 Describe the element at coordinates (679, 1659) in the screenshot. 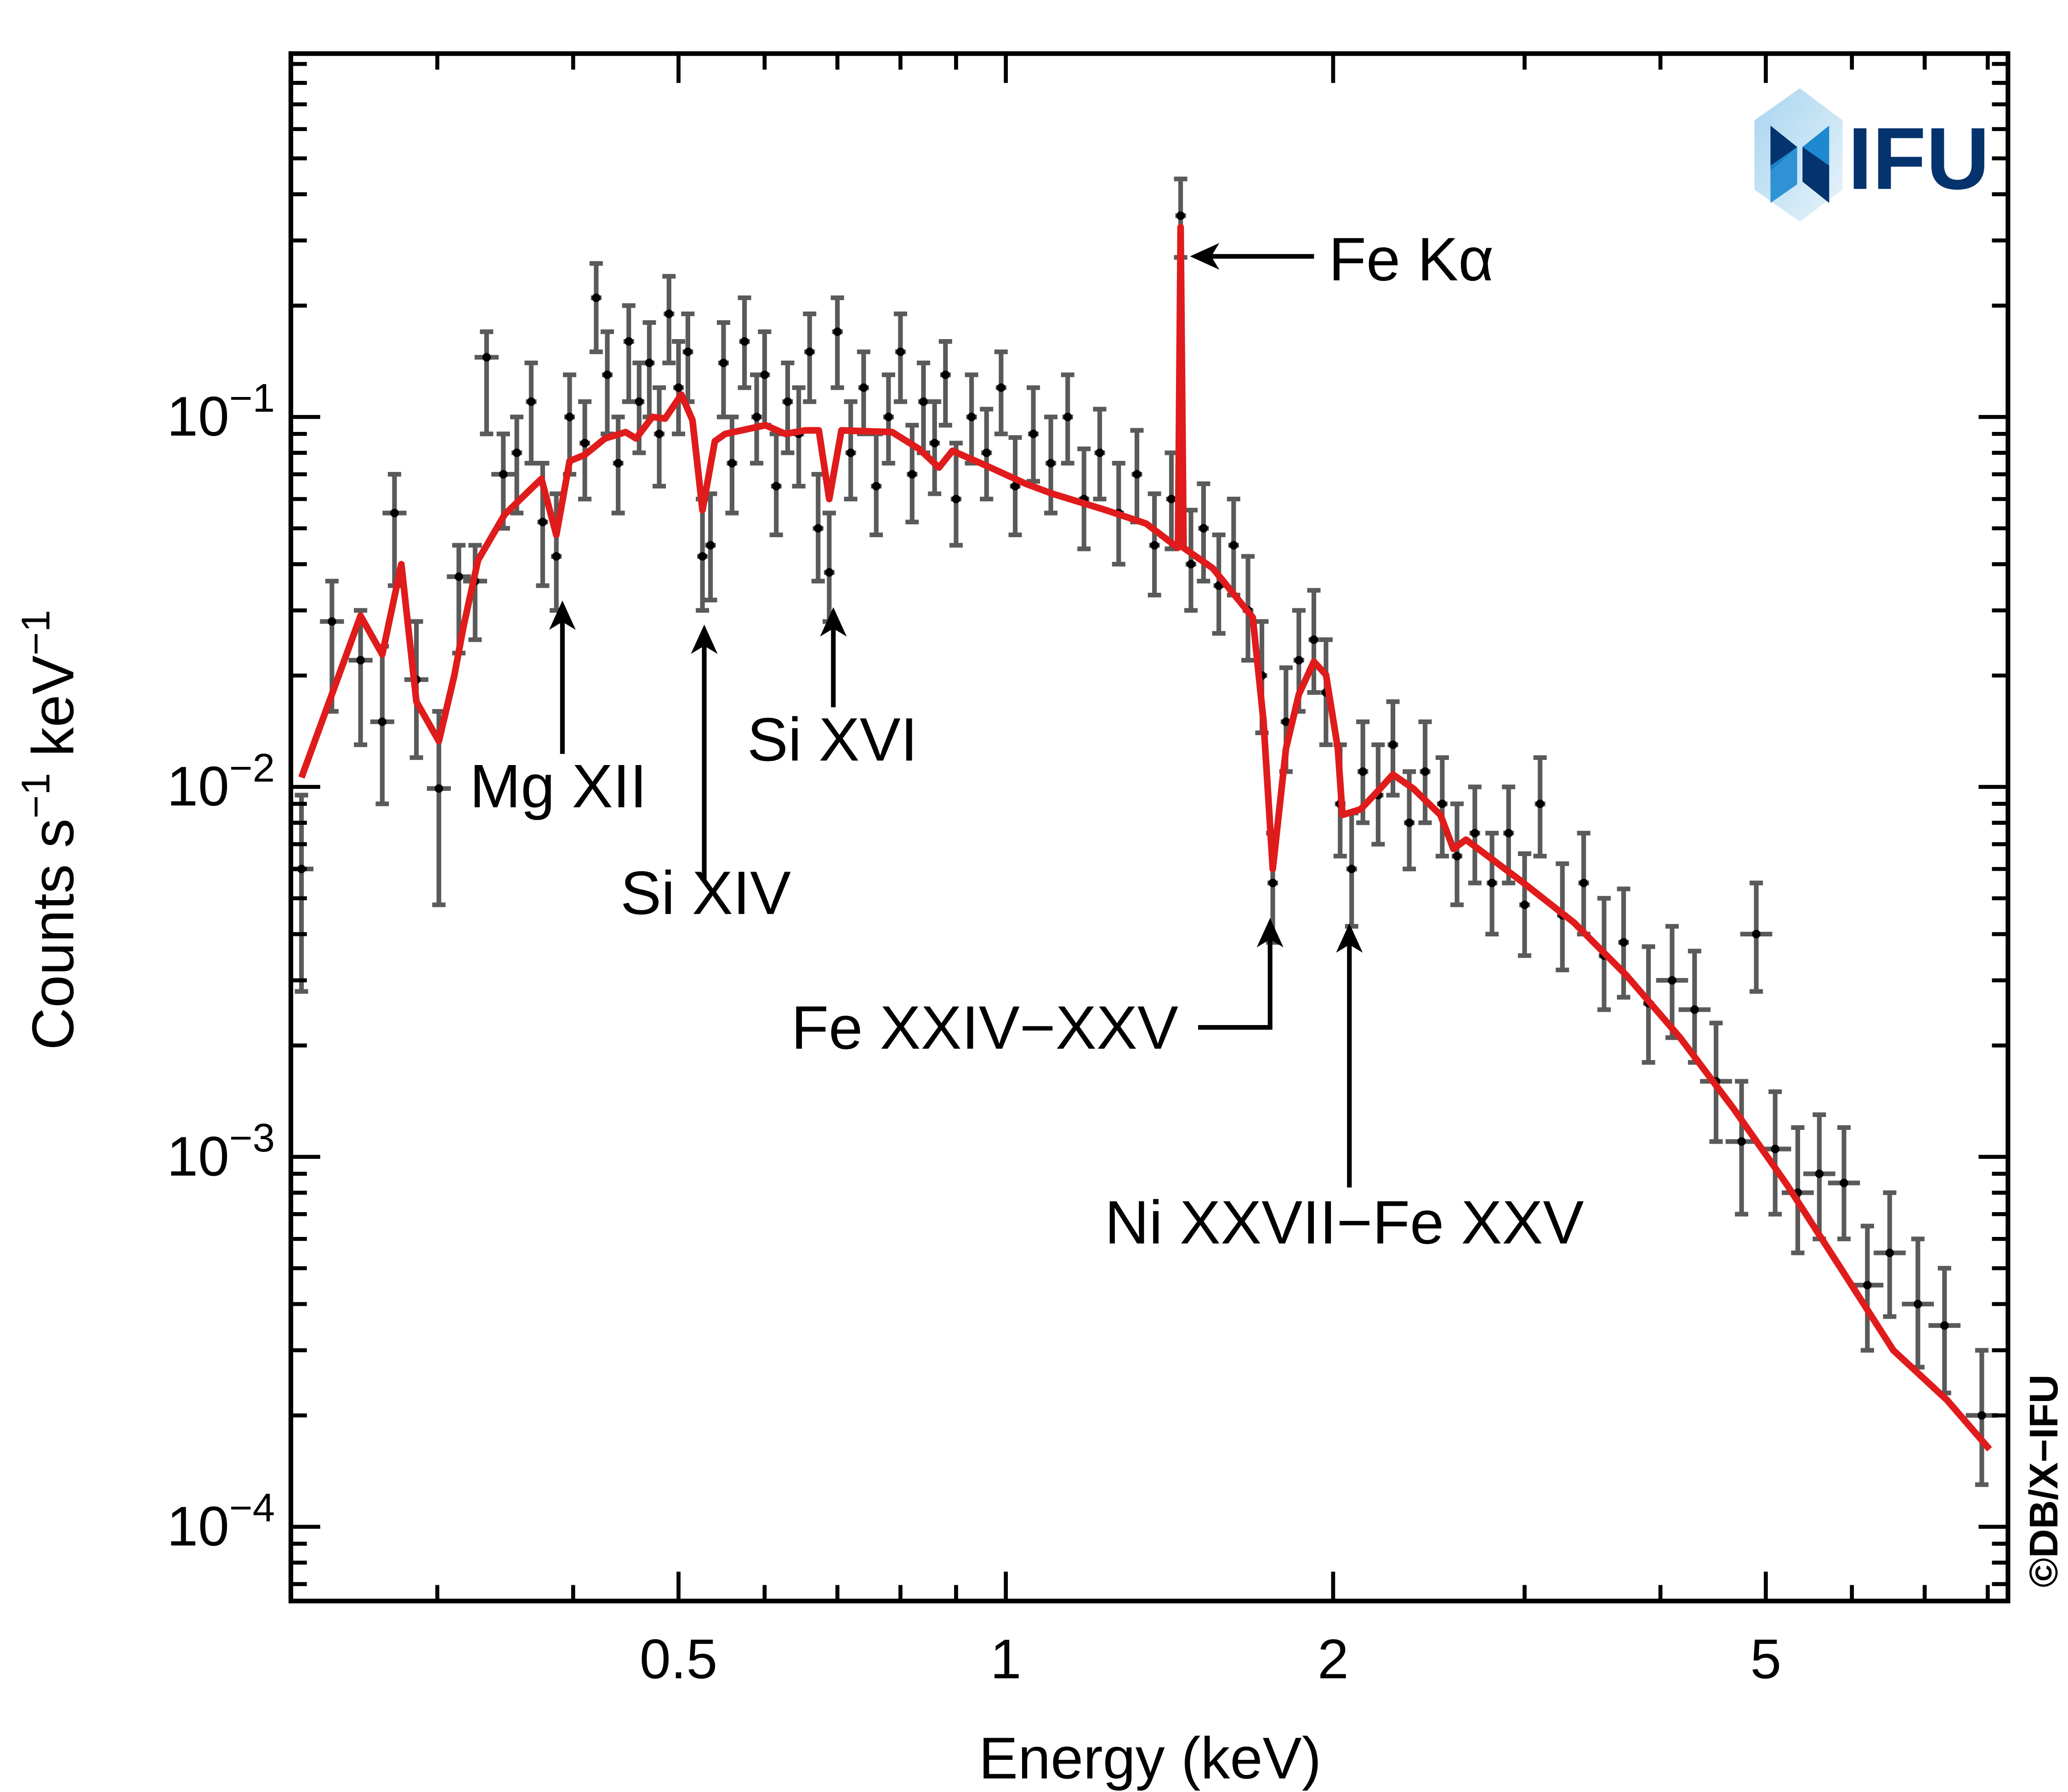

I see `x-tick-label: 0.5` at that location.